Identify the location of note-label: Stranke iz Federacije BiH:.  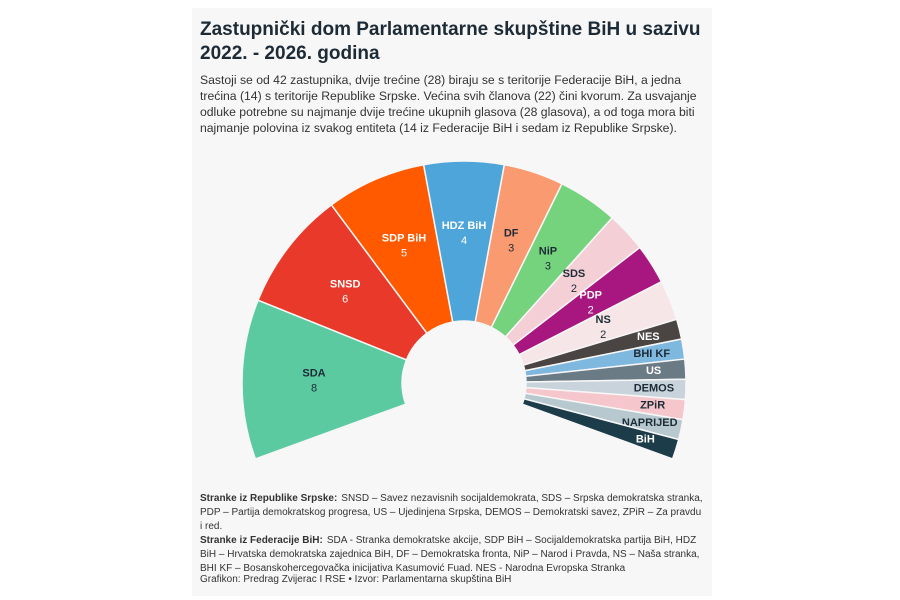
(261, 540).